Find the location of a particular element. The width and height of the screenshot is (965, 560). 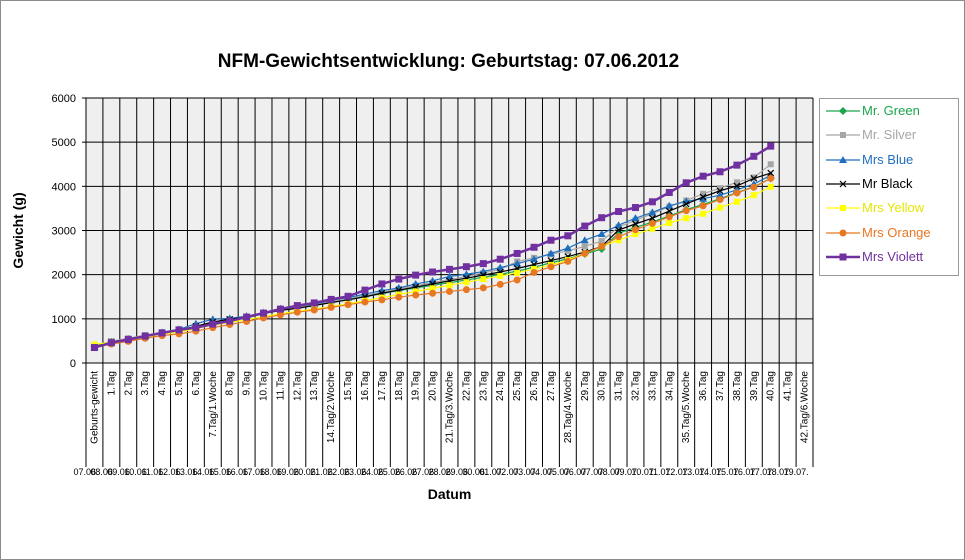

date-label: 23.06. is located at coordinates (356, 472).